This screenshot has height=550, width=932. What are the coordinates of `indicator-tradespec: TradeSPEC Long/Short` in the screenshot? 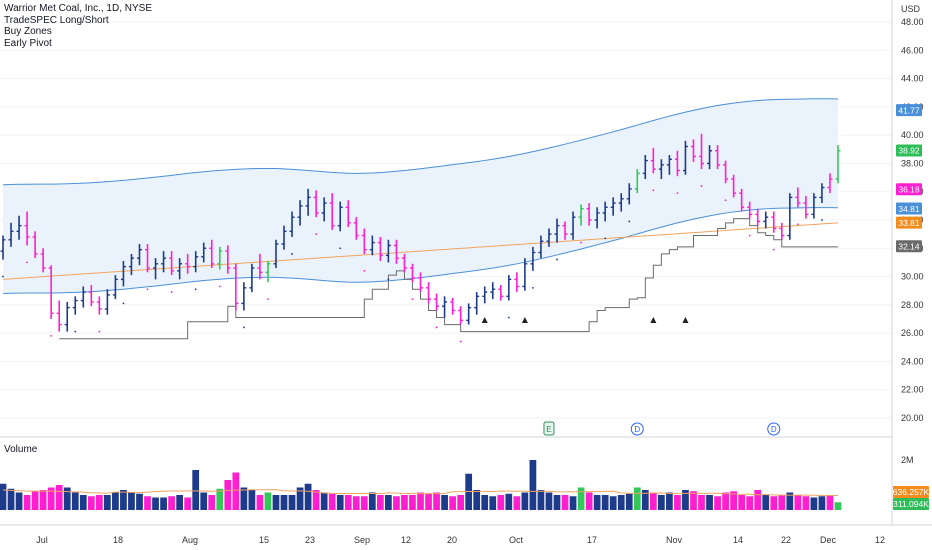 It's located at (56, 20).